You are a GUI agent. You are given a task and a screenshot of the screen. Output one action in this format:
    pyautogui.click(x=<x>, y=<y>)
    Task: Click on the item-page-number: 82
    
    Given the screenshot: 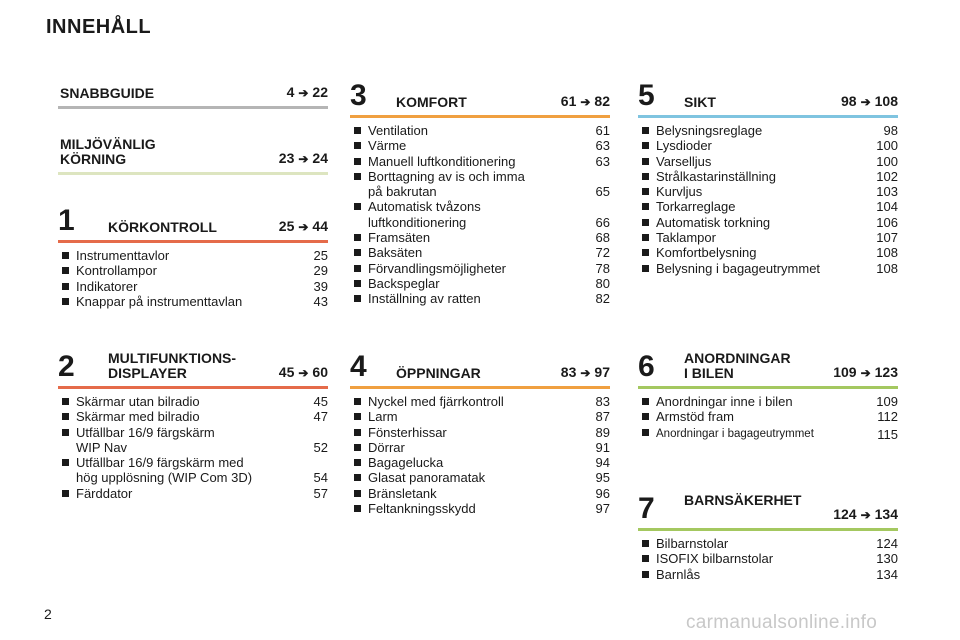 What is the action you would take?
    pyautogui.click(x=602, y=299)
    